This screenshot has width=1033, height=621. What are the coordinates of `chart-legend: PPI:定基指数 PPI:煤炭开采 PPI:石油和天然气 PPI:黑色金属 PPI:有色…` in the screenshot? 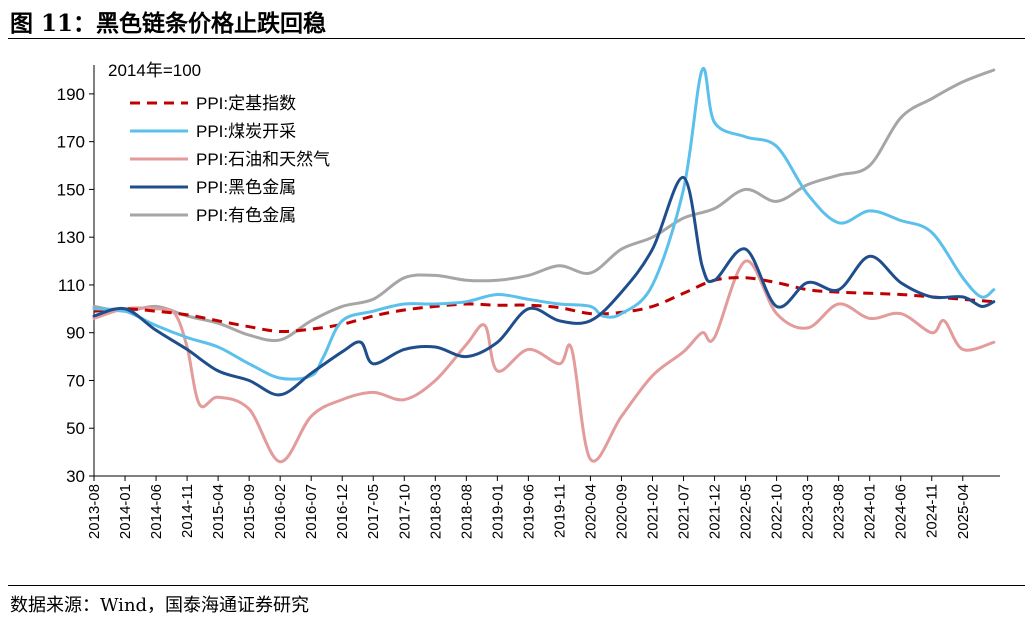 It's located at (230, 159).